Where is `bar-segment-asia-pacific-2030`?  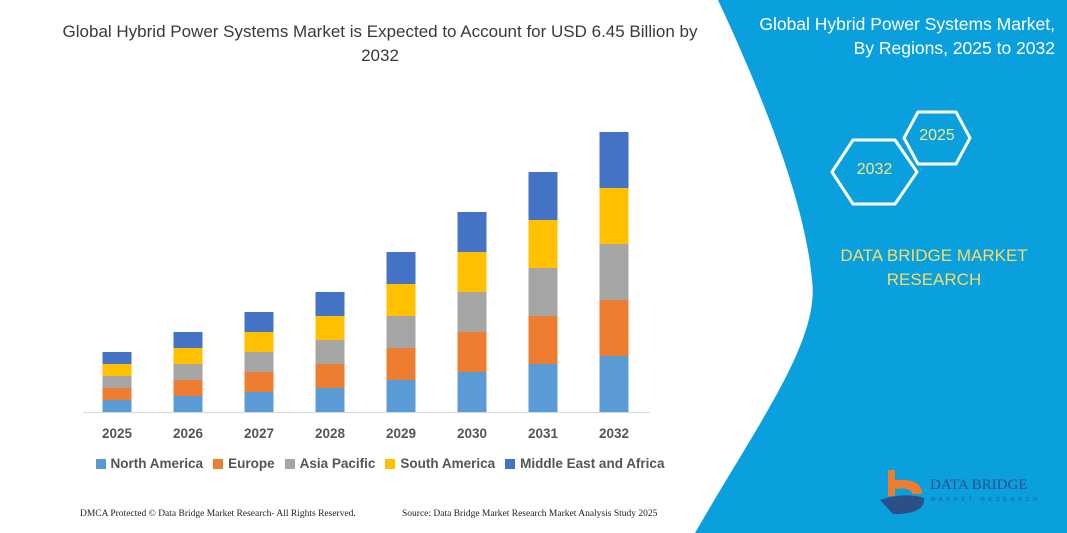
bar-segment-asia-pacific-2030 is located at coordinates (472, 312).